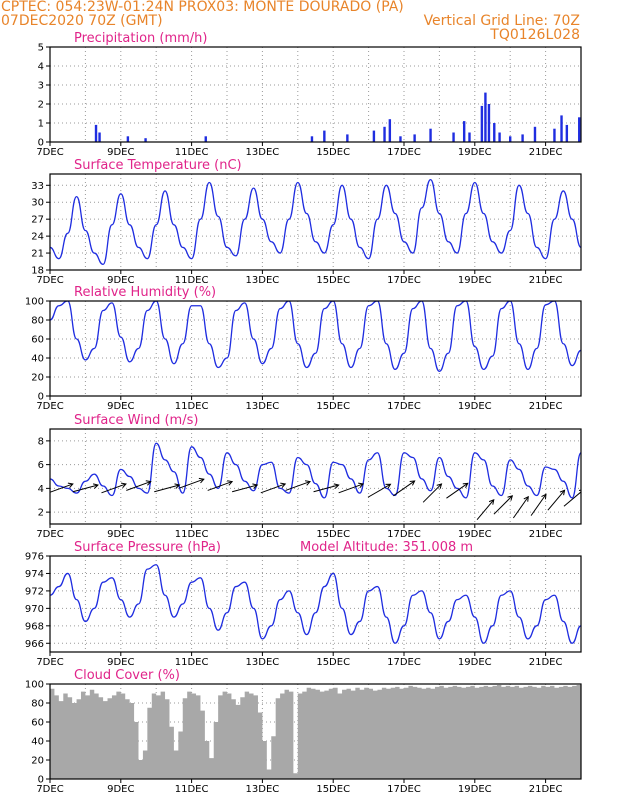  Describe the element at coordinates (41, 86) in the screenshot. I see `y-tick-label: 3` at that location.